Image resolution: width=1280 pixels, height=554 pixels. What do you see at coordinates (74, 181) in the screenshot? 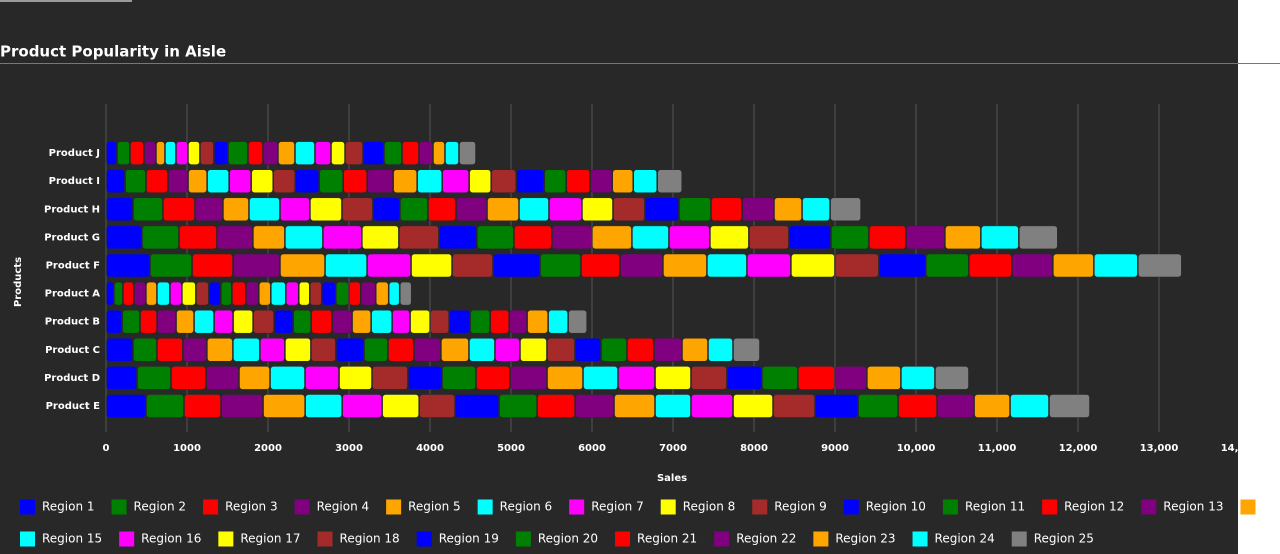
I see `y-tick-label: Product I` at bounding box center [74, 181].